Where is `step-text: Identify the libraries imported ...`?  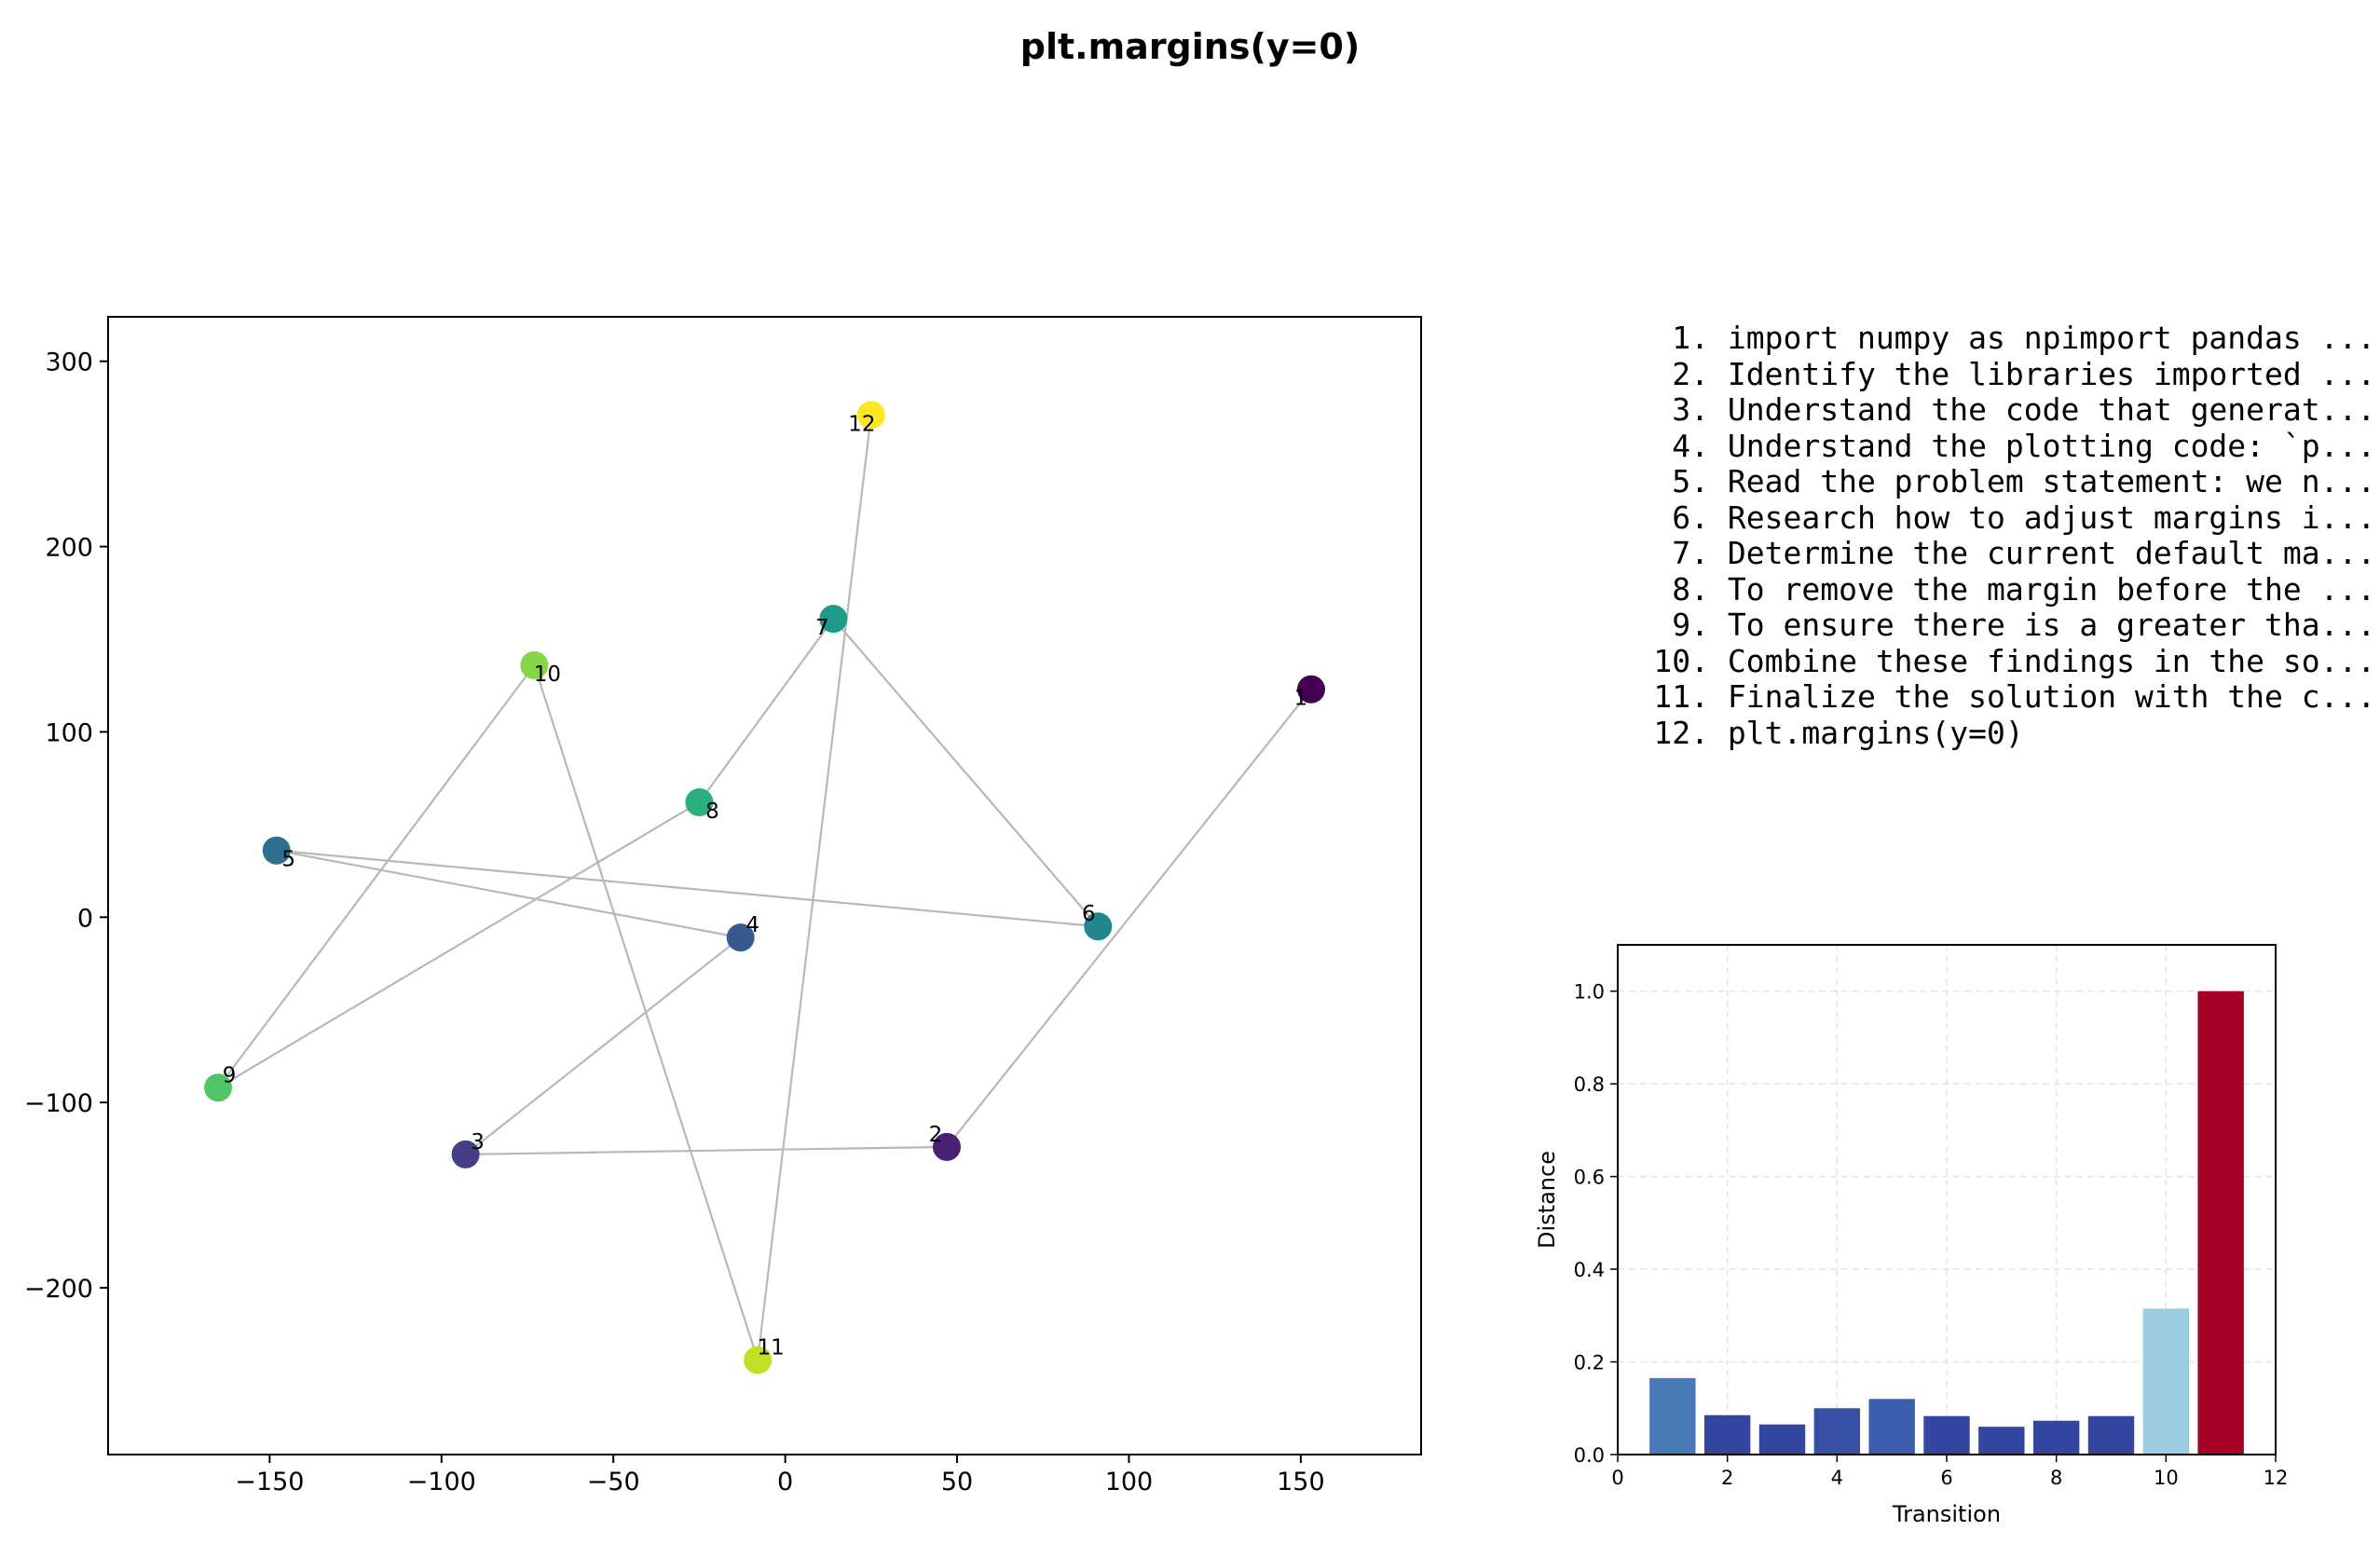 step-text: Identify the libraries imported ... is located at coordinates (2051, 373).